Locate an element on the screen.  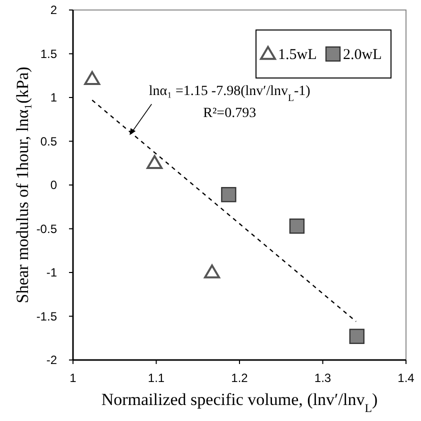
y-tick-label: 2 is located at coordinates (54, 10).